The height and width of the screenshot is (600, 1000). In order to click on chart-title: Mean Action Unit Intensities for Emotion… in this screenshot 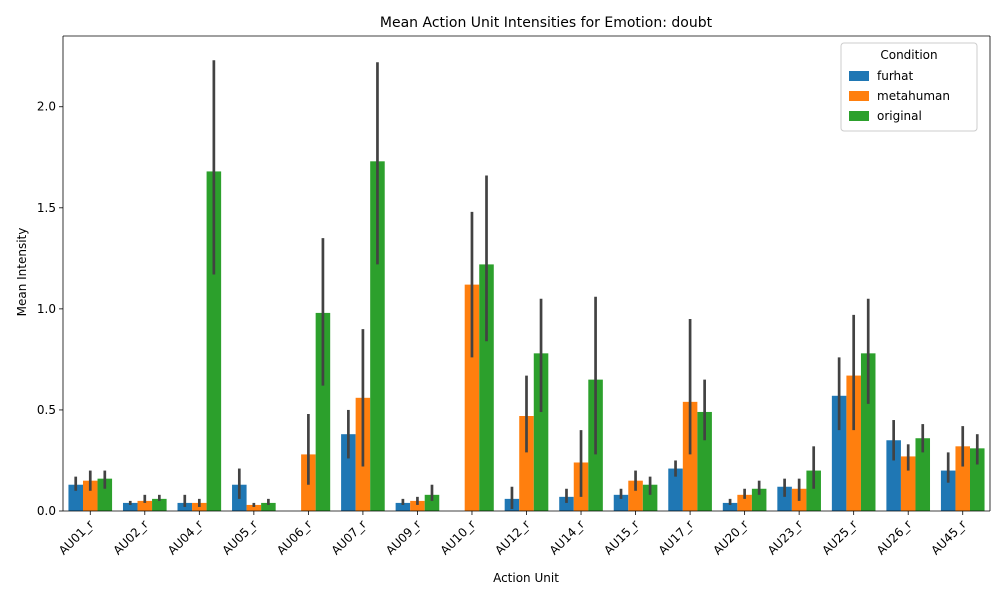, I will do `click(546, 23)`.